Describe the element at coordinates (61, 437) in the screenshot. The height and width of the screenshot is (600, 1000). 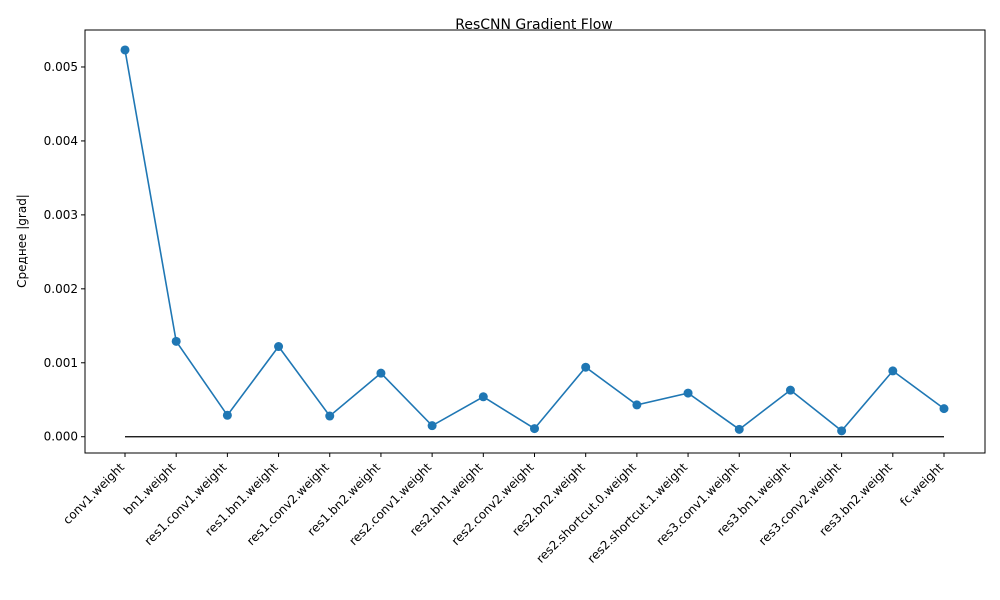
I see `y-tick-label: 0.000` at that location.